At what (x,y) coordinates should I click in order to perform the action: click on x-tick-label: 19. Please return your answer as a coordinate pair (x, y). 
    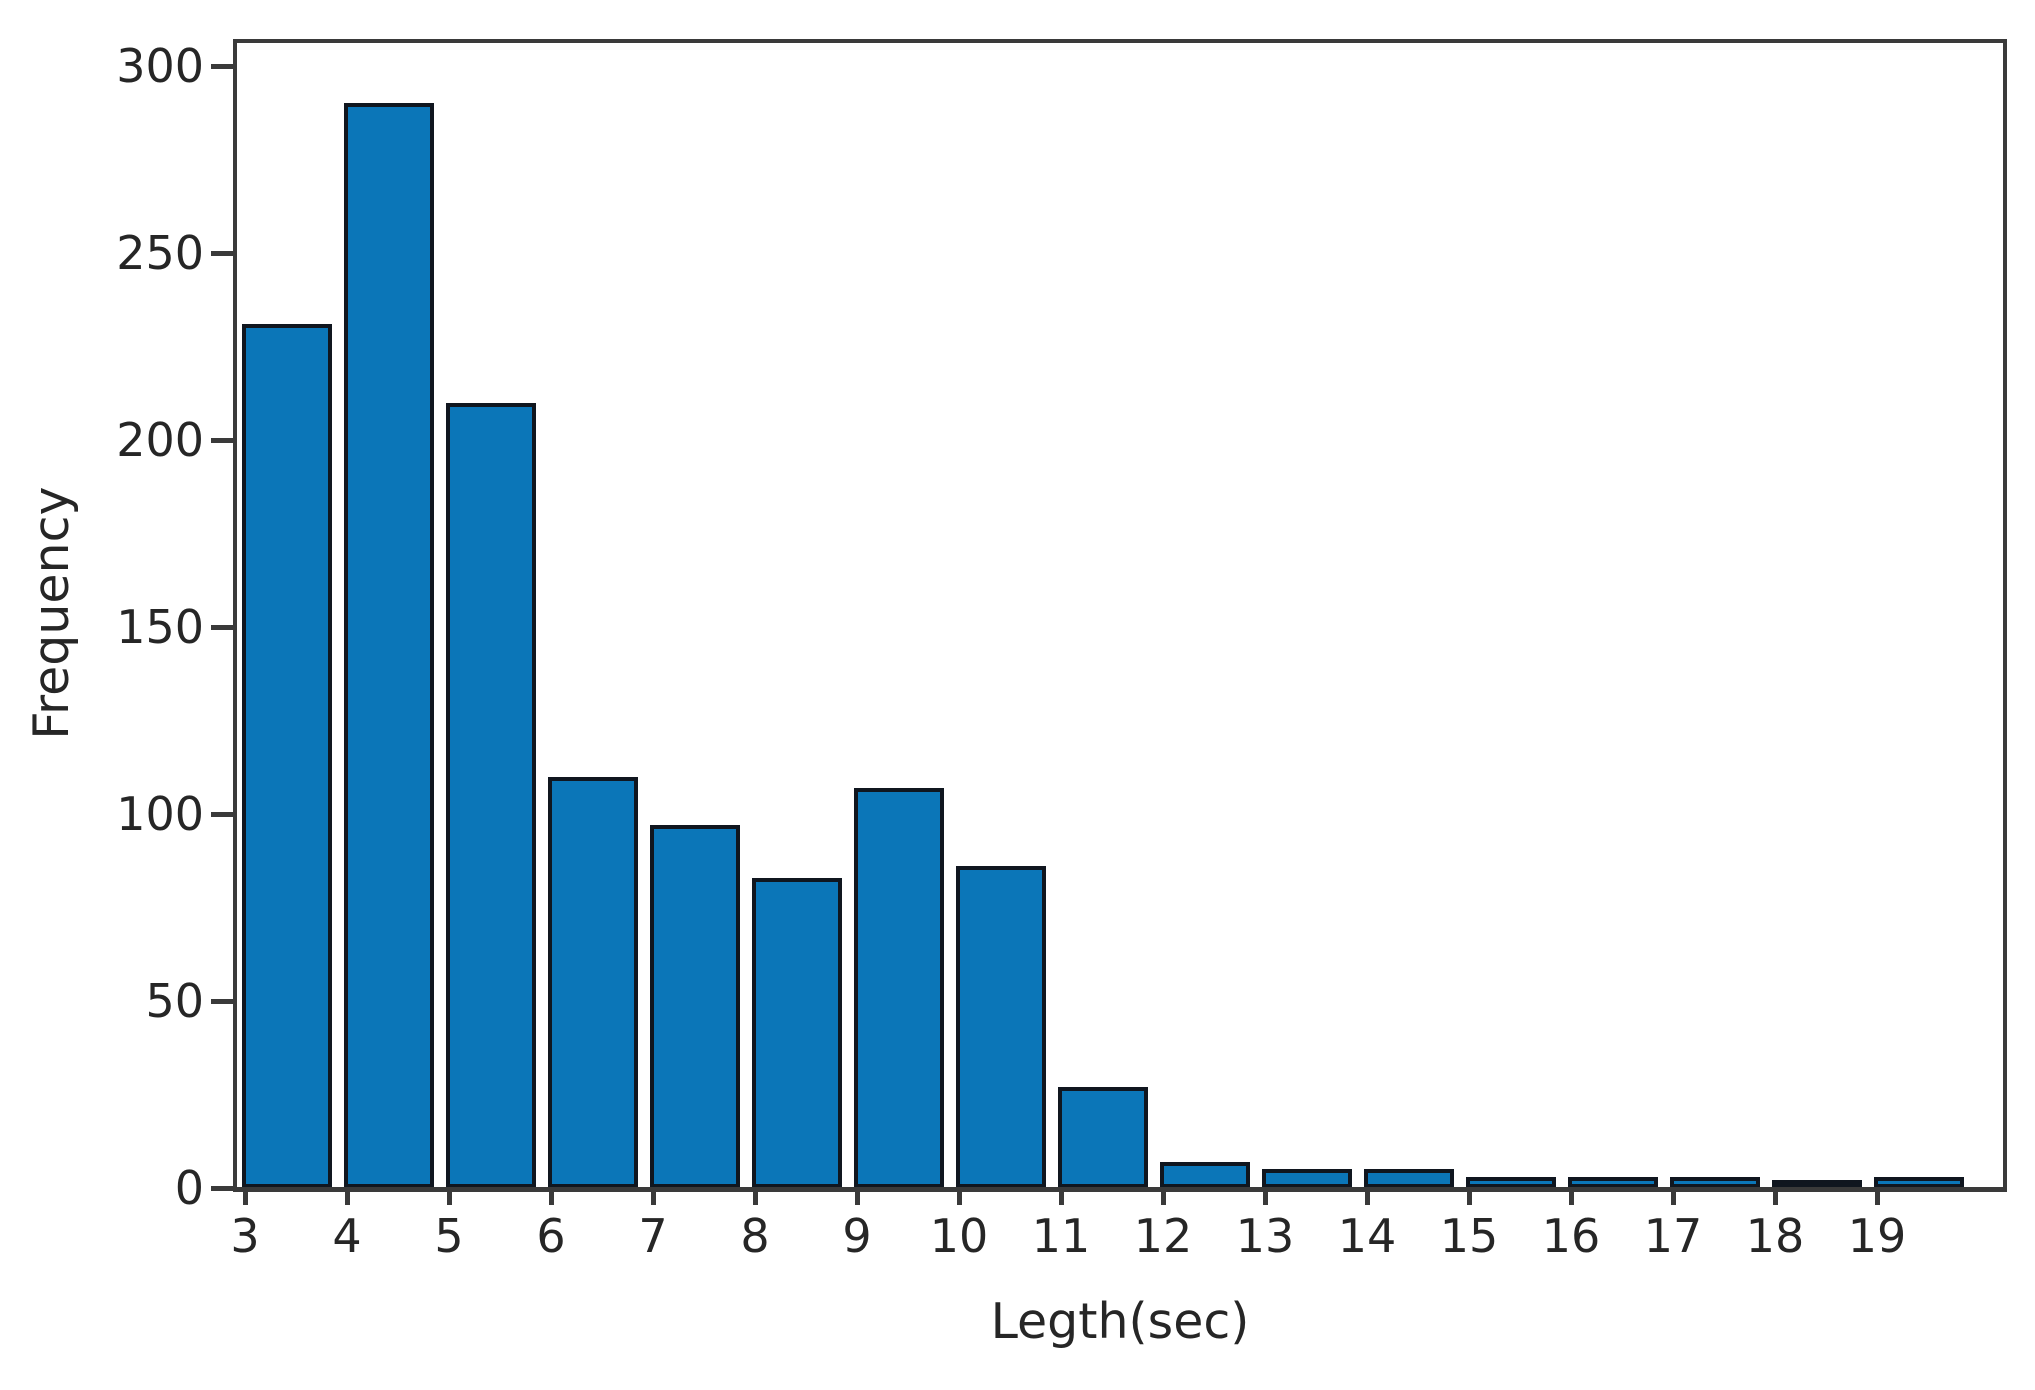
    Looking at the image, I should click on (1877, 1236).